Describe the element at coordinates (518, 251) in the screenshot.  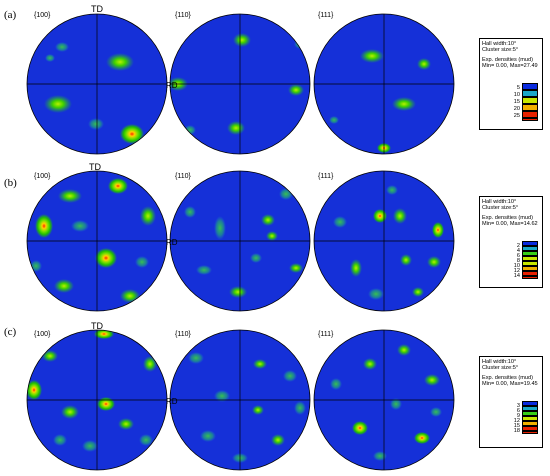
I see `legend-level-label: 4` at that location.